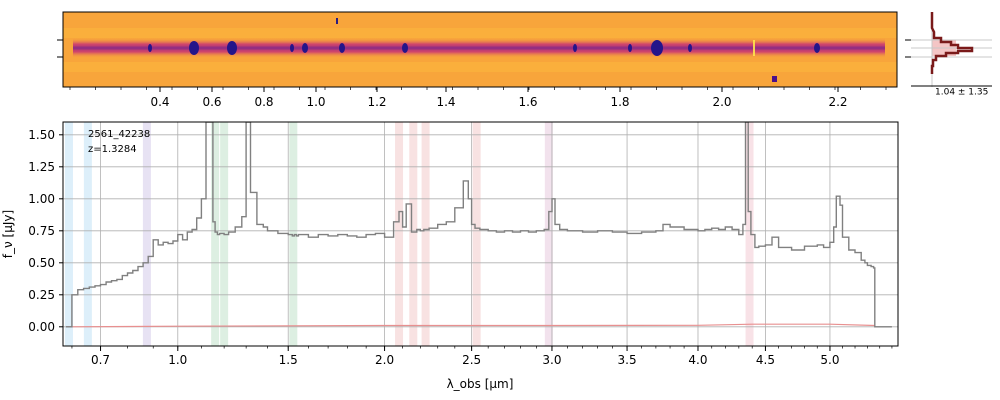 This screenshot has height=400, width=1000. Describe the element at coordinates (484, 48) in the screenshot. I see `spectrum-2d-emission-blobs` at that location.